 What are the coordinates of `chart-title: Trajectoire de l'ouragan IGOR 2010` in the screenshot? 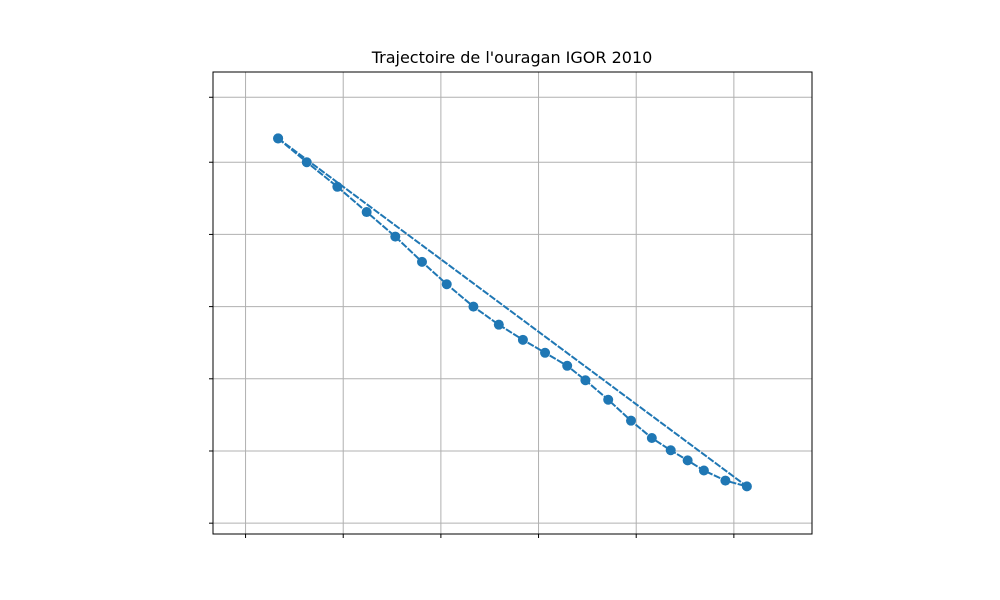 It's located at (512, 57).